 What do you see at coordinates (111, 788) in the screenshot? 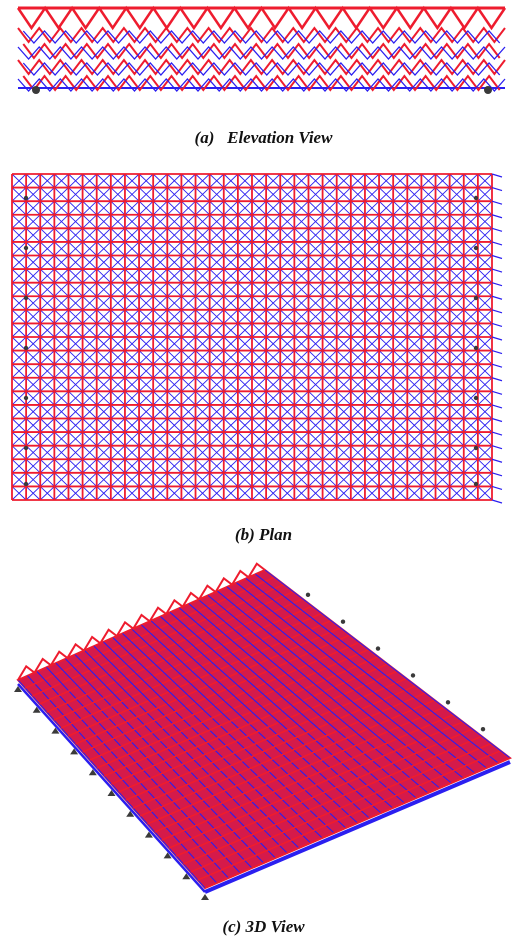
I see `3d-left-edge` at bounding box center [111, 788].